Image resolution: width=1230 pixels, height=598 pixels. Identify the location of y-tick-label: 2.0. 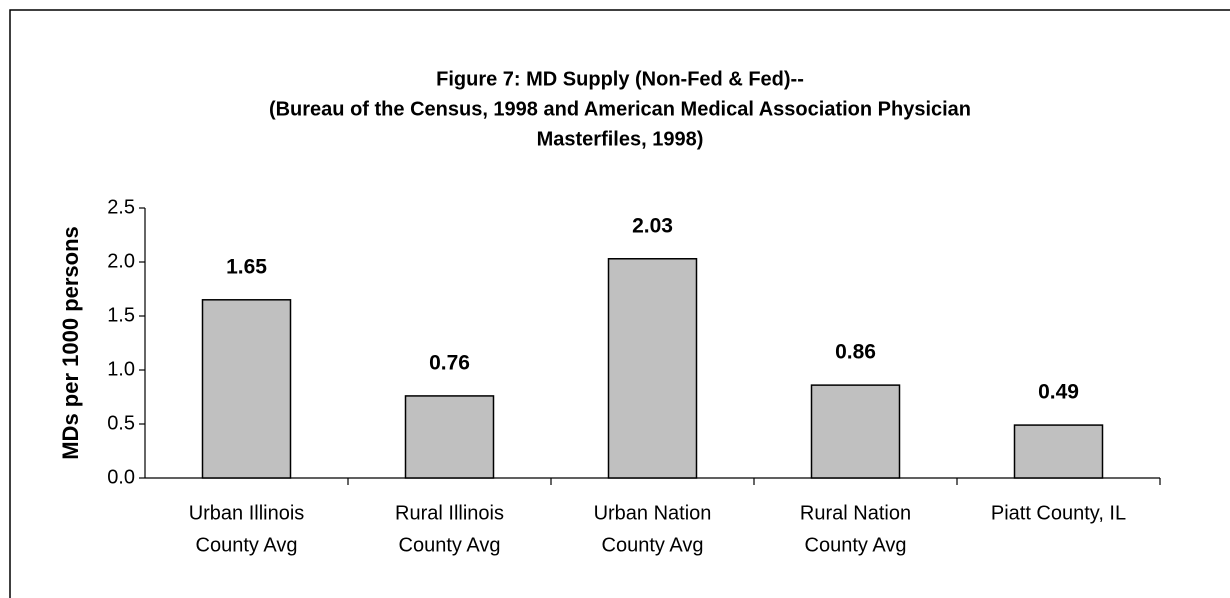
(121, 261).